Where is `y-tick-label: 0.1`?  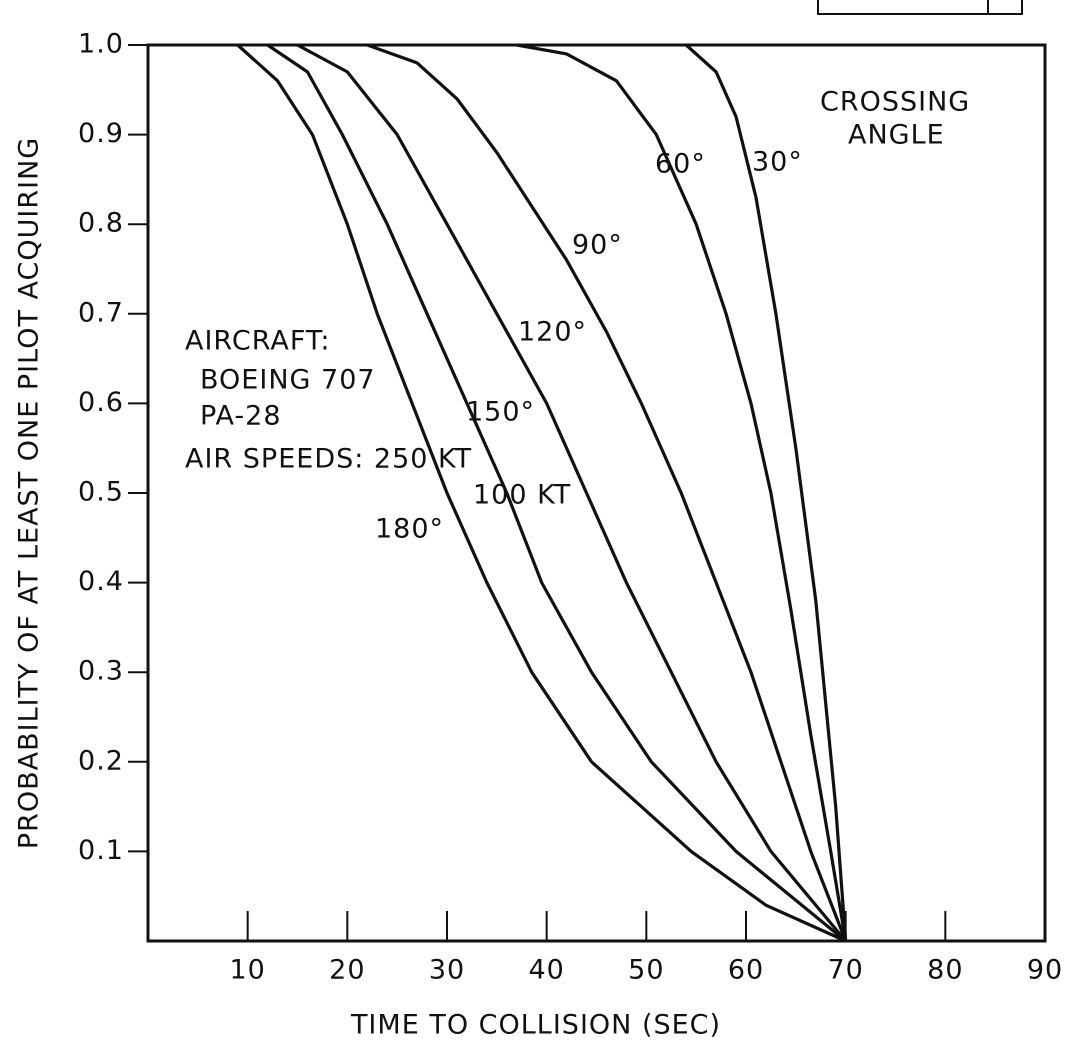 y-tick-label: 0.1 is located at coordinates (101, 850).